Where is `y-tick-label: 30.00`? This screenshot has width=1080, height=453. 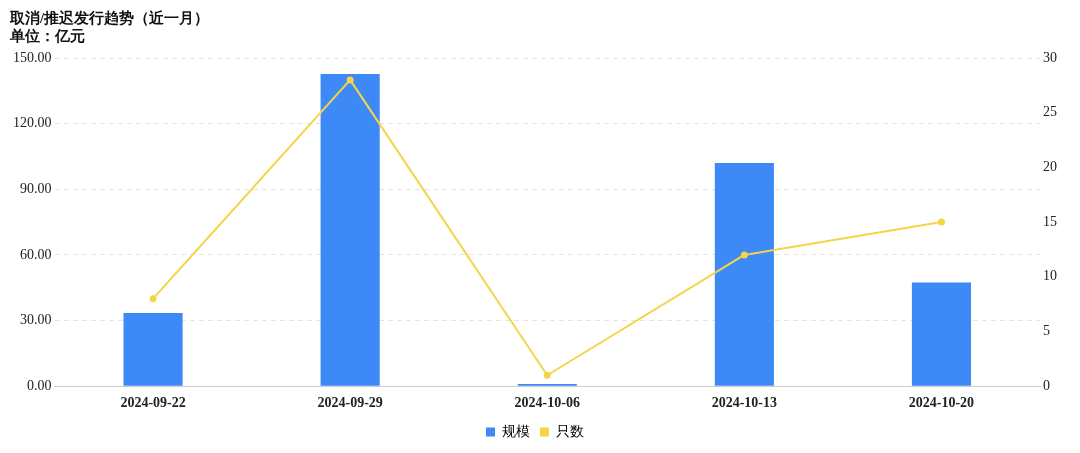
y-tick-label: 30.00 is located at coordinates (36, 320).